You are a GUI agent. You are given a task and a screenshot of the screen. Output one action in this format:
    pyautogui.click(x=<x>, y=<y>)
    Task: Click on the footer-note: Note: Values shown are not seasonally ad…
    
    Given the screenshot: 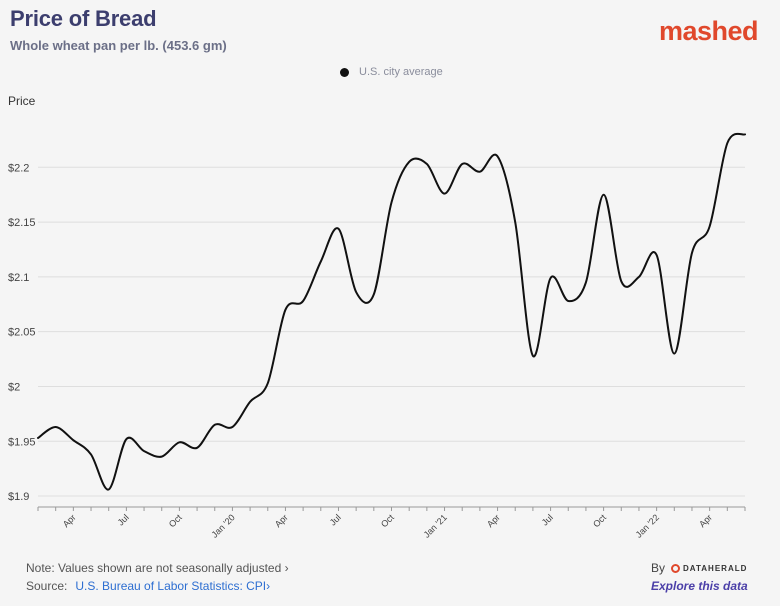 What is the action you would take?
    pyautogui.click(x=157, y=568)
    